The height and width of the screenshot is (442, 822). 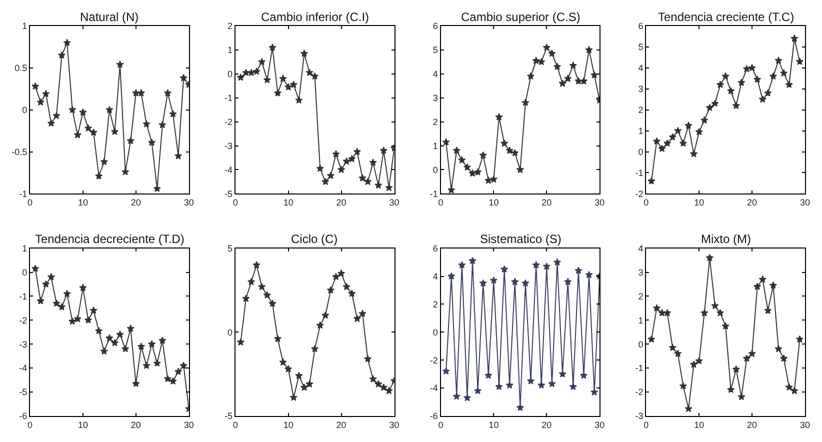 I want to click on y-tick-label: -1, so click(x=23, y=296).